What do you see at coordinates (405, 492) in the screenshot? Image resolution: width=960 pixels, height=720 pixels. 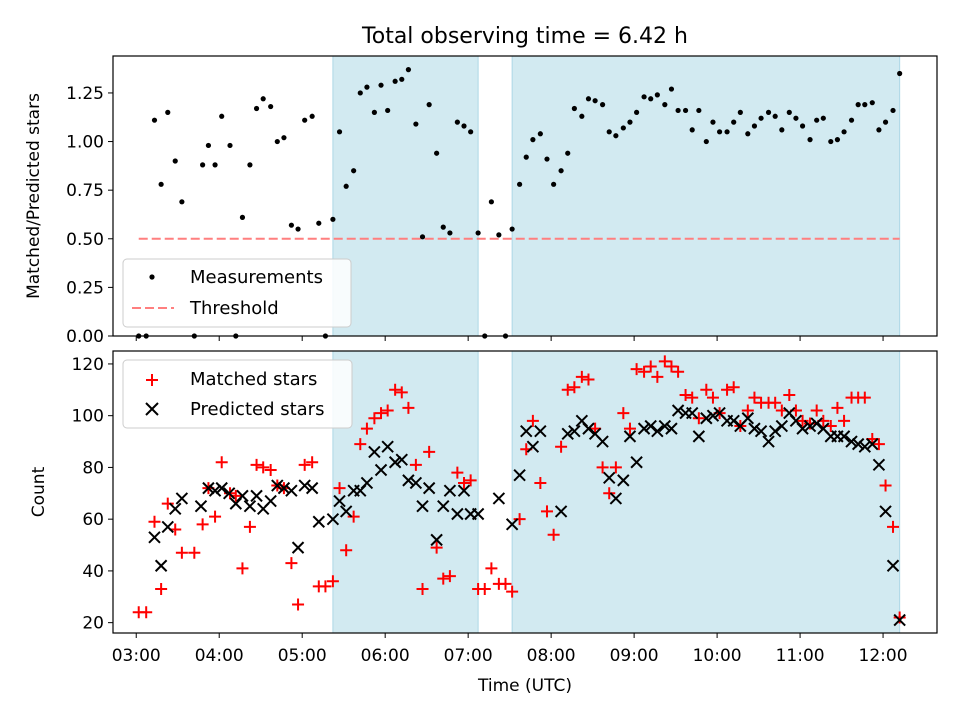 I see `shaded-region` at bounding box center [405, 492].